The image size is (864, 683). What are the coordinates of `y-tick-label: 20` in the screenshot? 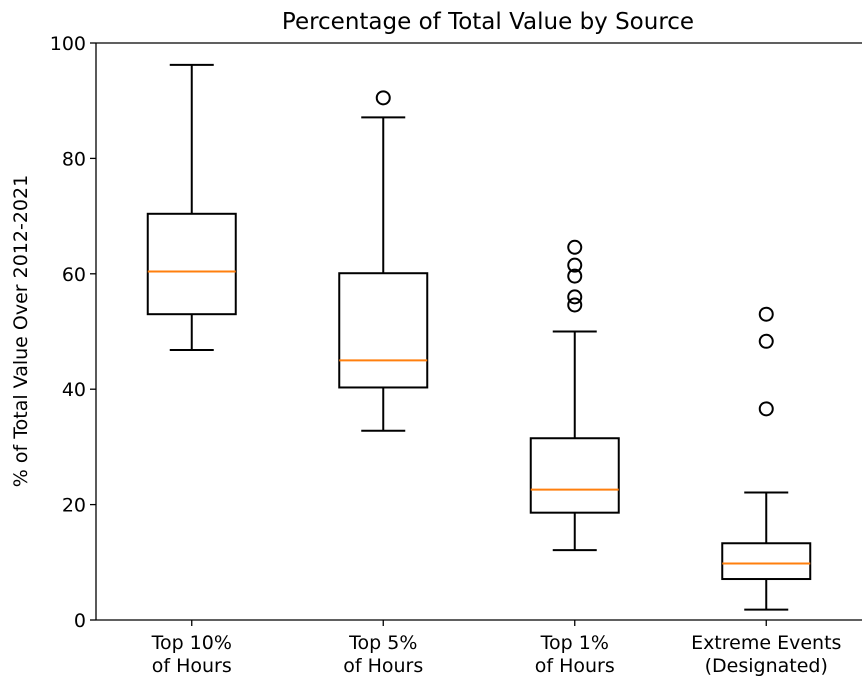 It's located at (74, 506).